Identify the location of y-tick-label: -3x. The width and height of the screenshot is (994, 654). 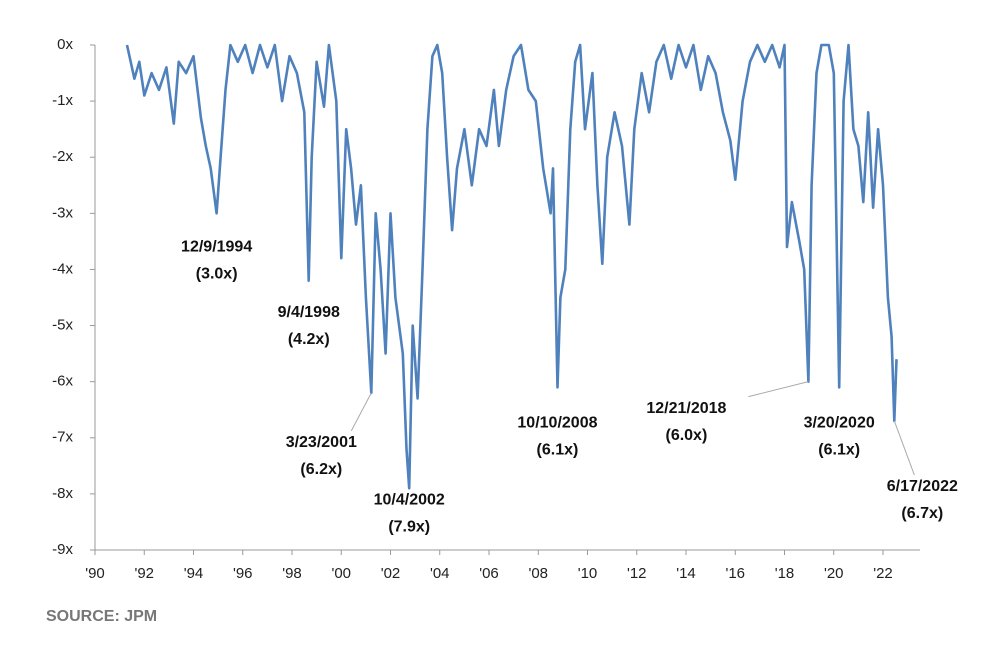
(62, 212).